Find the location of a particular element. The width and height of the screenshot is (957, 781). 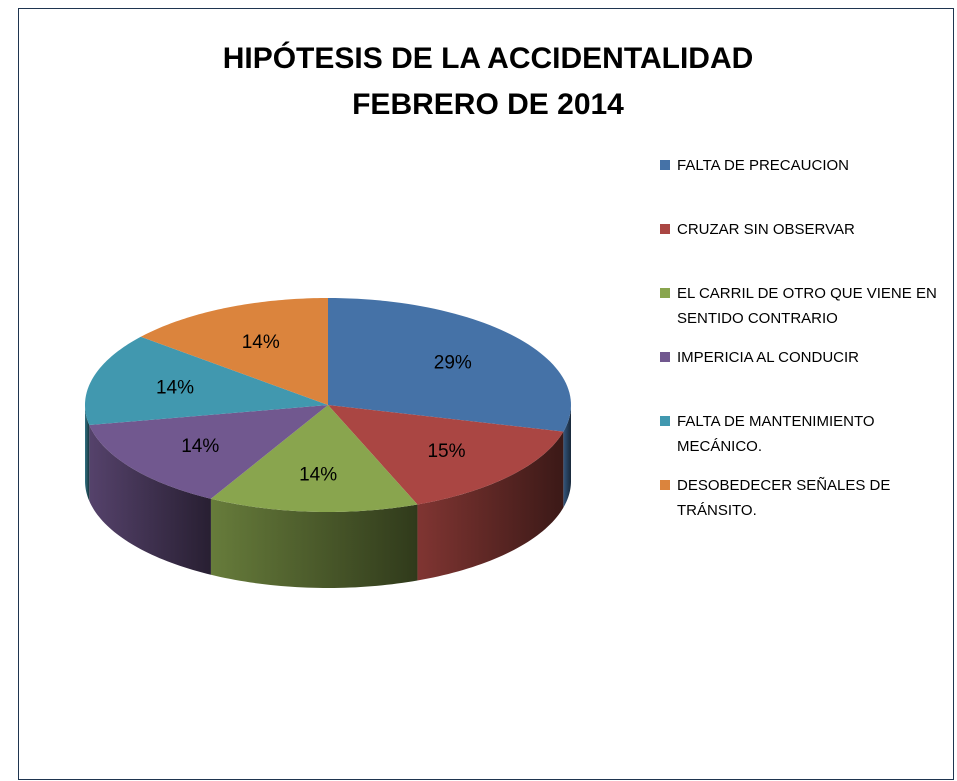

chart-title: HIPÓTESIS DE LA ACCIDENTALIDAD is located at coordinates (488, 58).